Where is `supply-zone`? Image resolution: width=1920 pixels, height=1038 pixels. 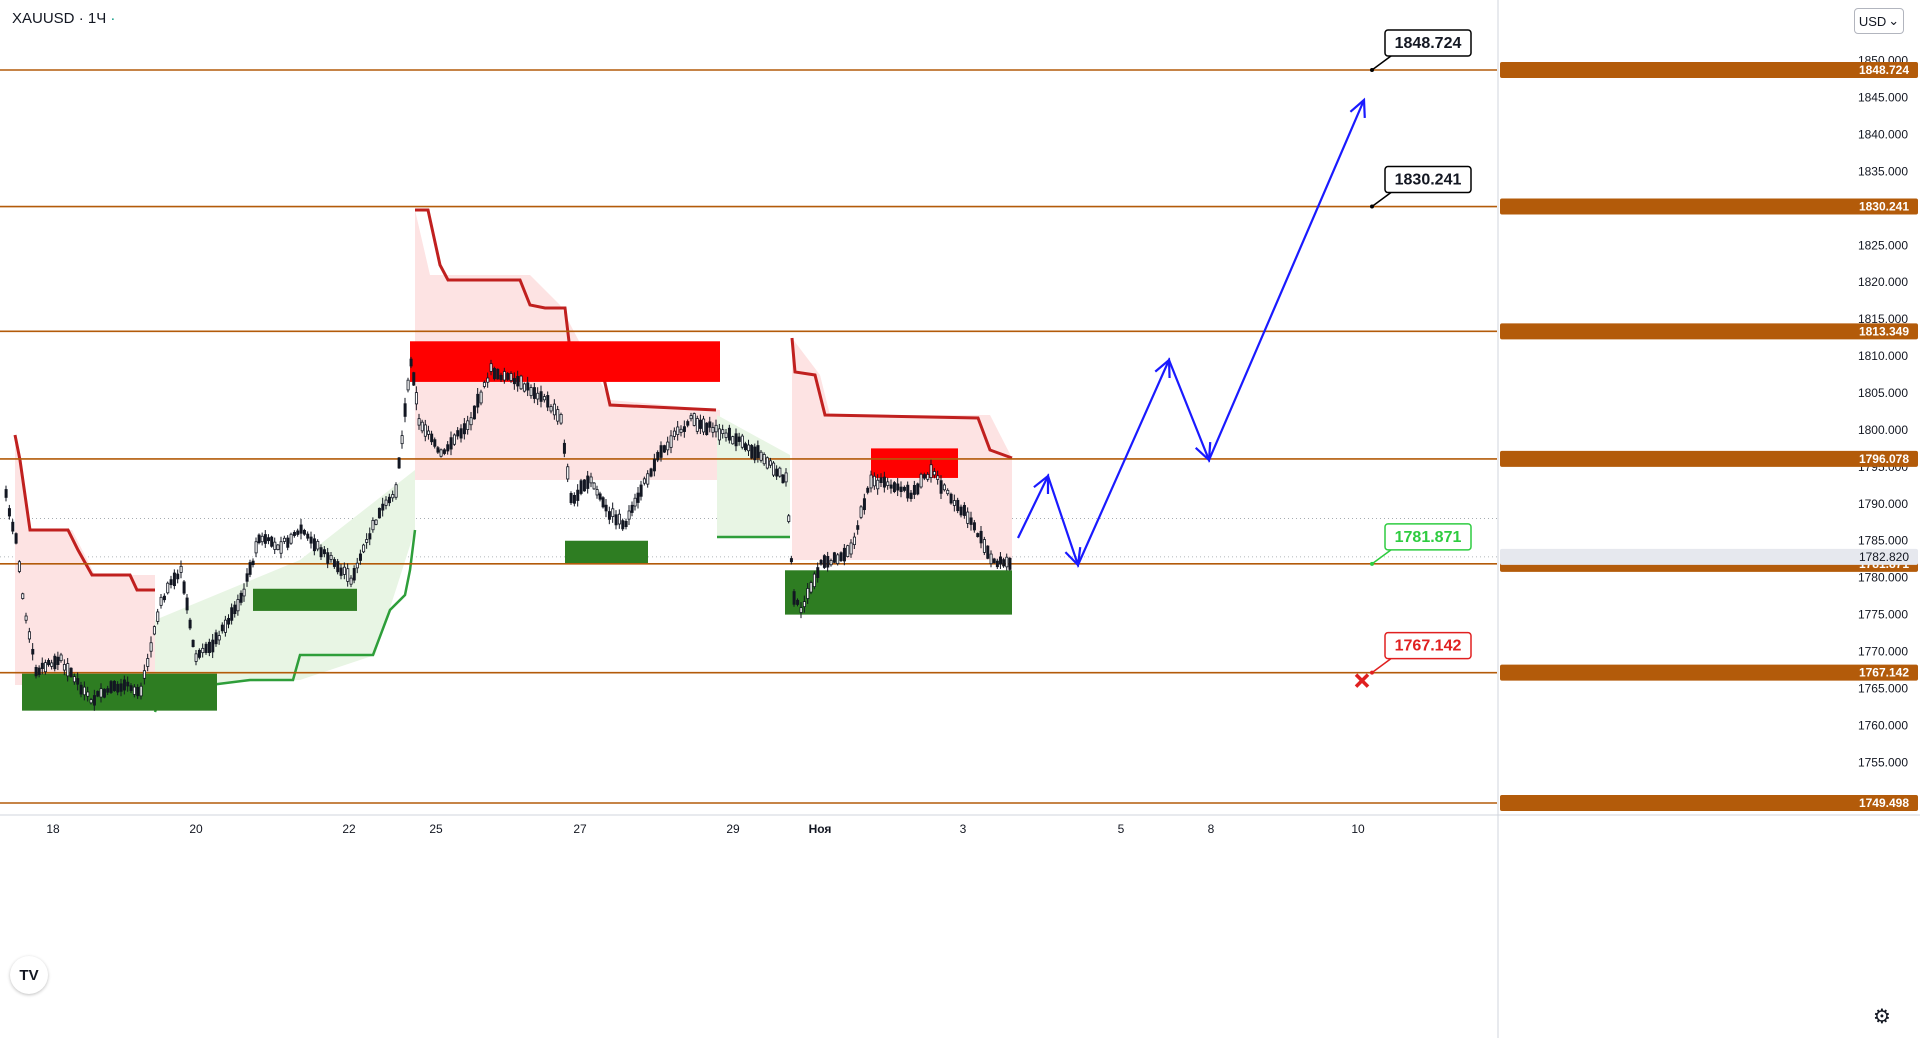 supply-zone is located at coordinates (914, 463).